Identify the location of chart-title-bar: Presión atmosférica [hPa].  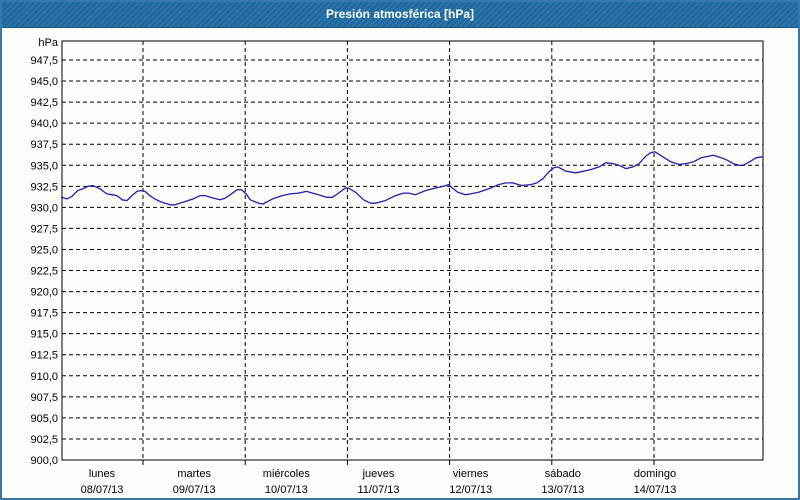
(400, 15).